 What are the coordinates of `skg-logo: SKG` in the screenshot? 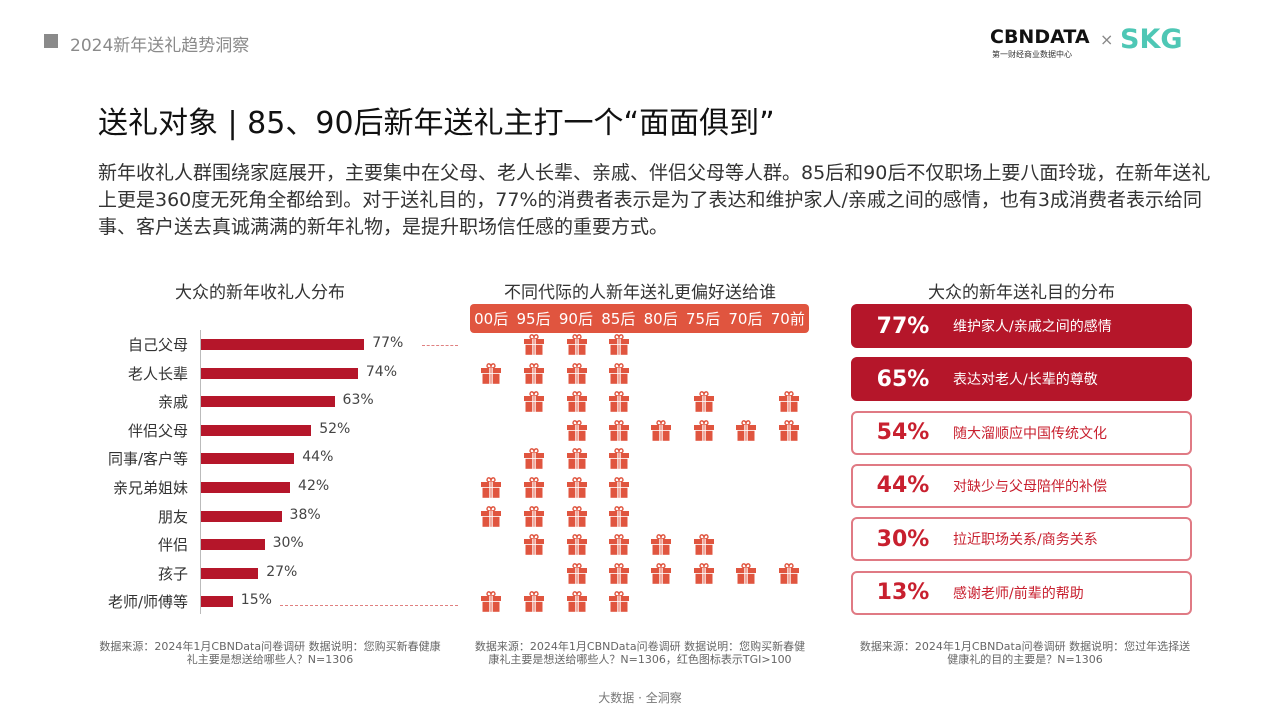 It's located at (1151, 39).